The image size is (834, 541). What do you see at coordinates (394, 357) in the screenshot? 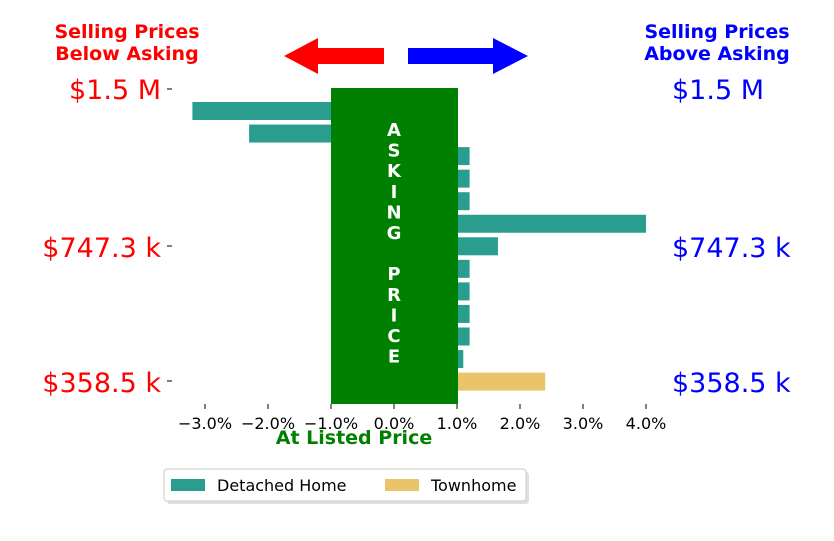
I see `band-letter-11: E` at bounding box center [394, 357].